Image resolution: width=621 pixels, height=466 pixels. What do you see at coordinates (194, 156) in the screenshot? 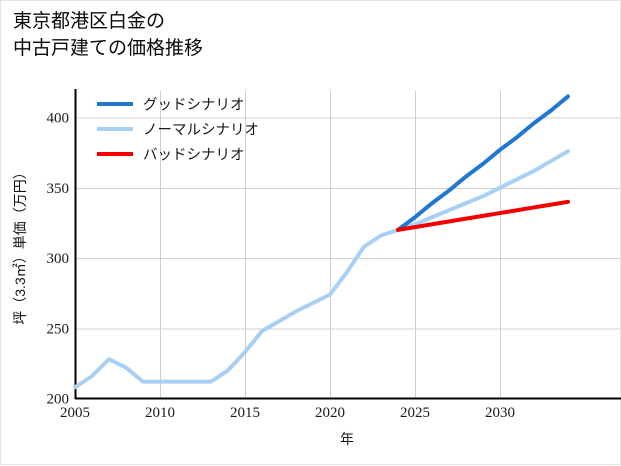
I see `legend-label-bad: バッドシナリオ` at bounding box center [194, 156].